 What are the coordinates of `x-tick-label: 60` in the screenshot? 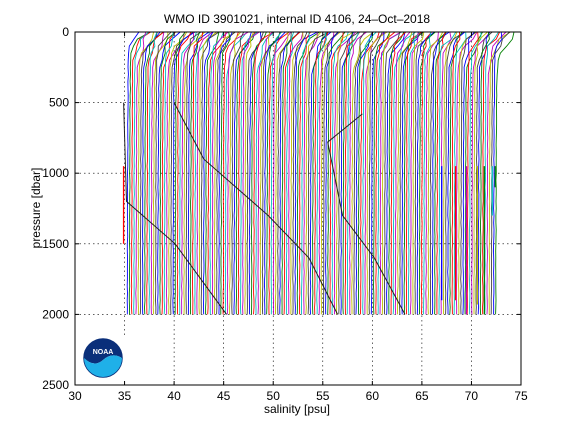 It's located at (373, 396).